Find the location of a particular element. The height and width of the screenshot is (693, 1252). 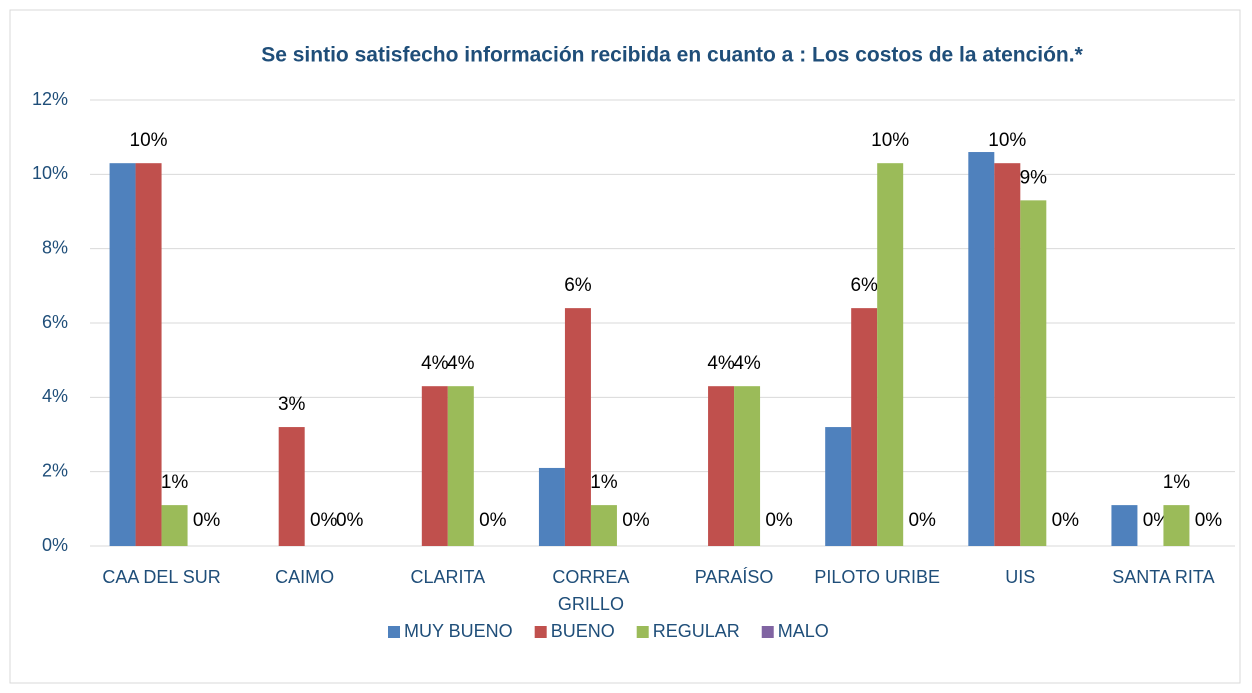

x-tick-label: CAIMO is located at coordinates (304, 577).